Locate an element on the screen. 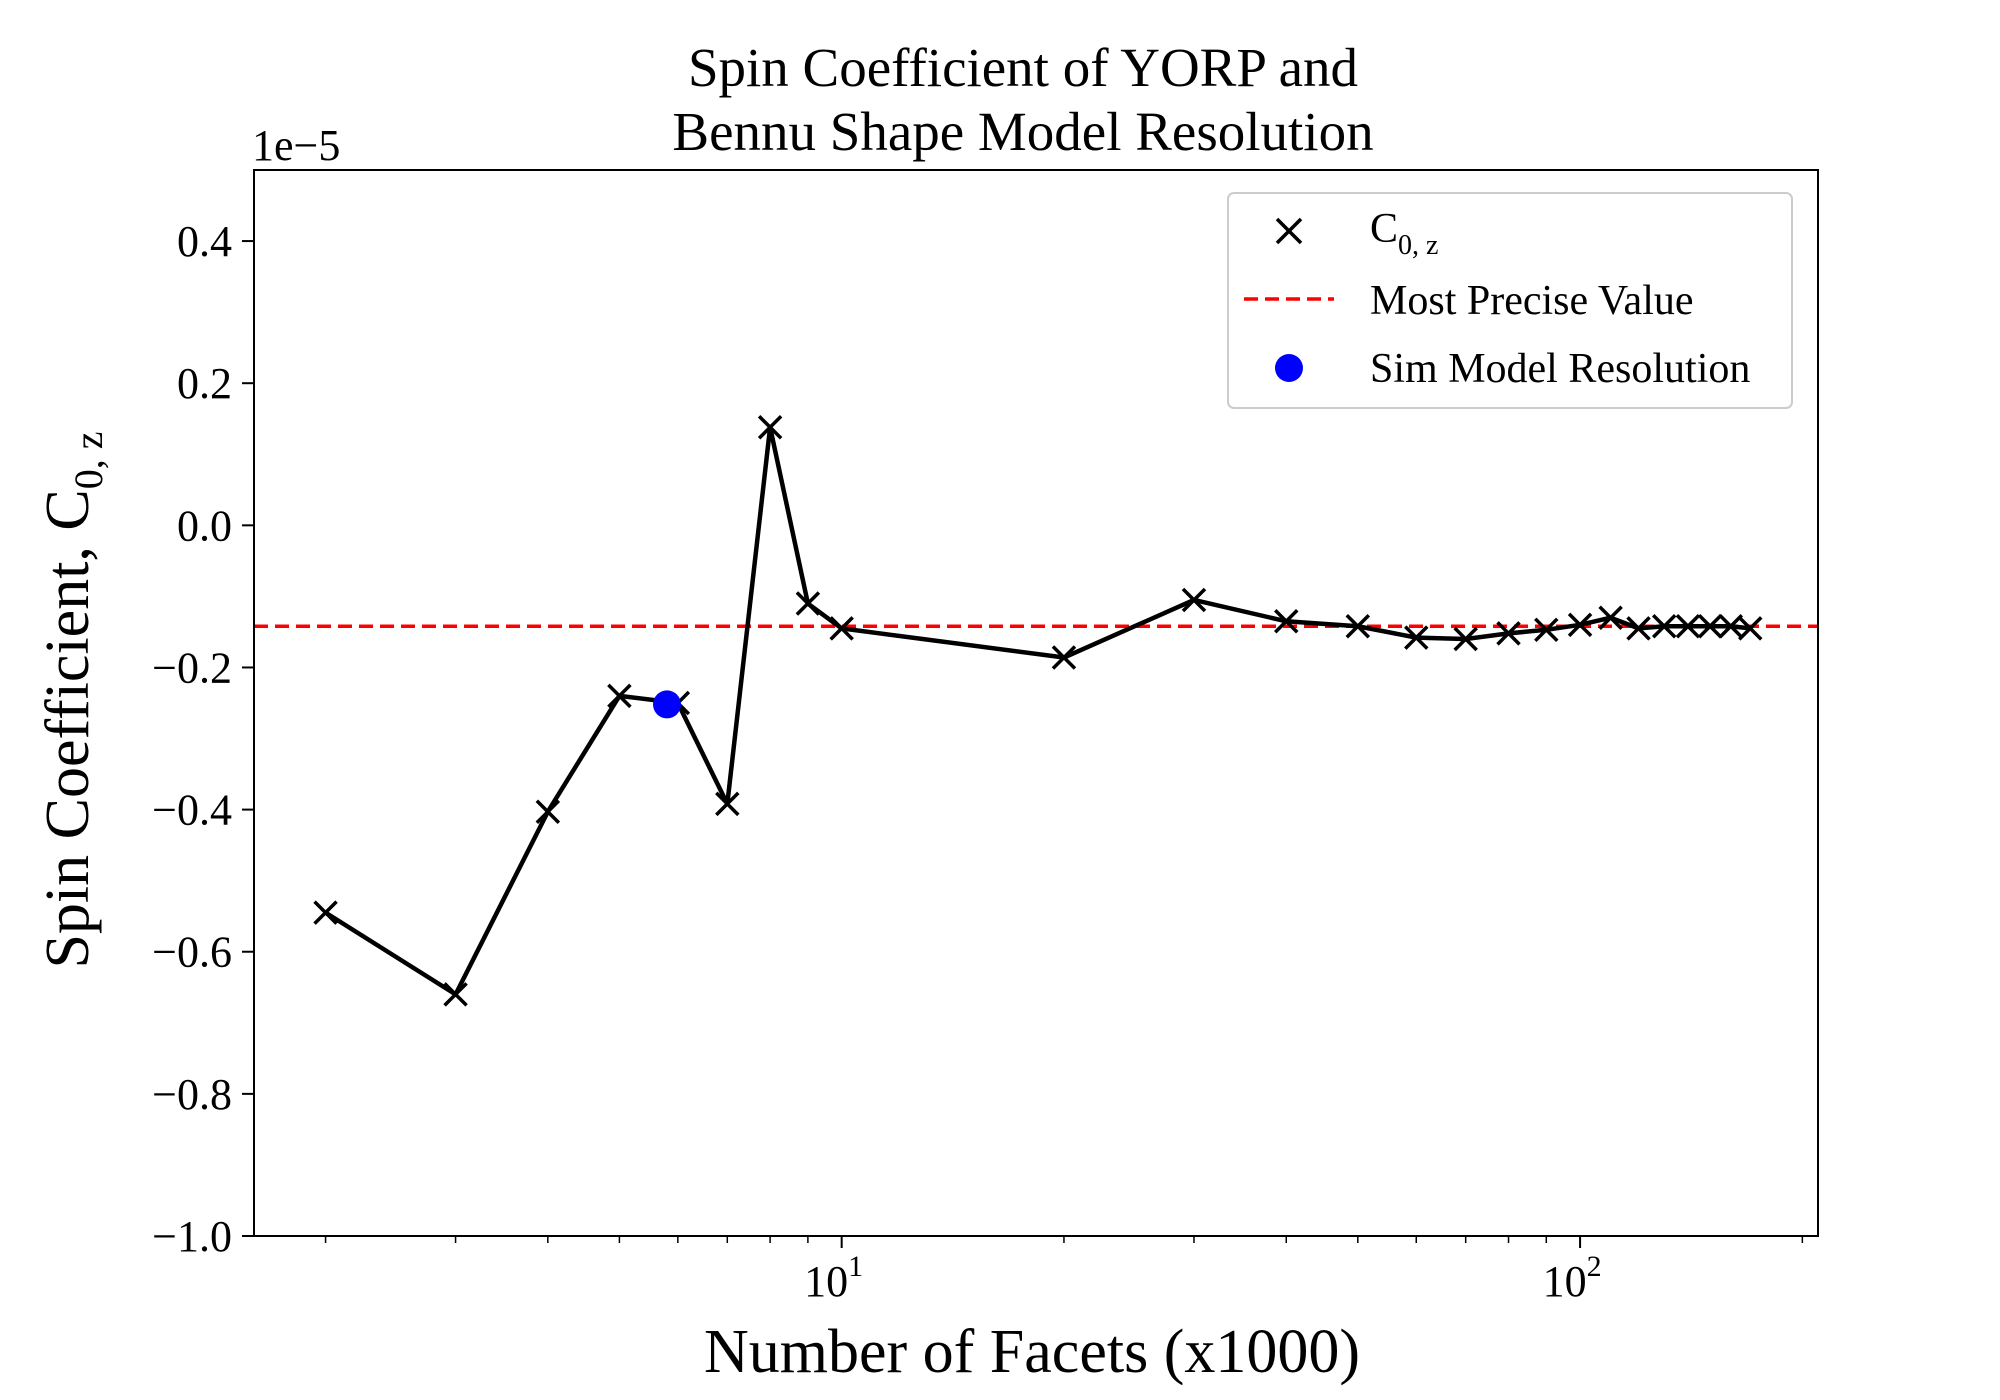 The image size is (2000, 1400). data-point-0-stroke-b is located at coordinates (325, 912).